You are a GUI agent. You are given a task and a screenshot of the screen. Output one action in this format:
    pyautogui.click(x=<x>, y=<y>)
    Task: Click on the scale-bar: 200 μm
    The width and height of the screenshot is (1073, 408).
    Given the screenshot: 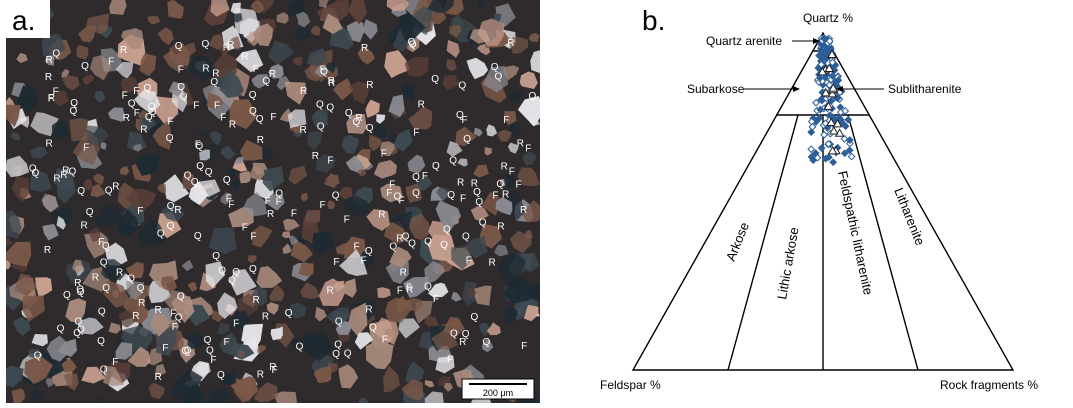 What is the action you would take?
    pyautogui.click(x=498, y=389)
    